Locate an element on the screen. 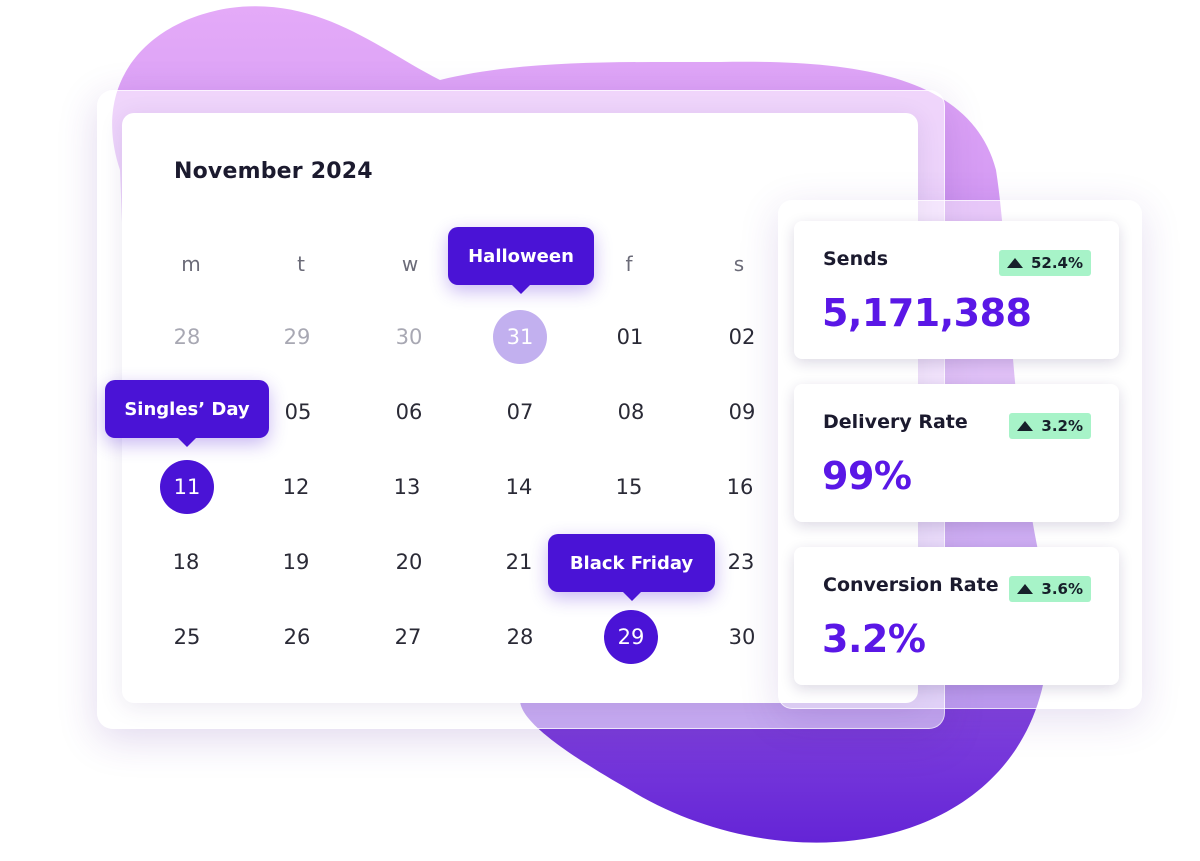 The height and width of the screenshot is (861, 1200). calendar-day: 20 is located at coordinates (409, 562).